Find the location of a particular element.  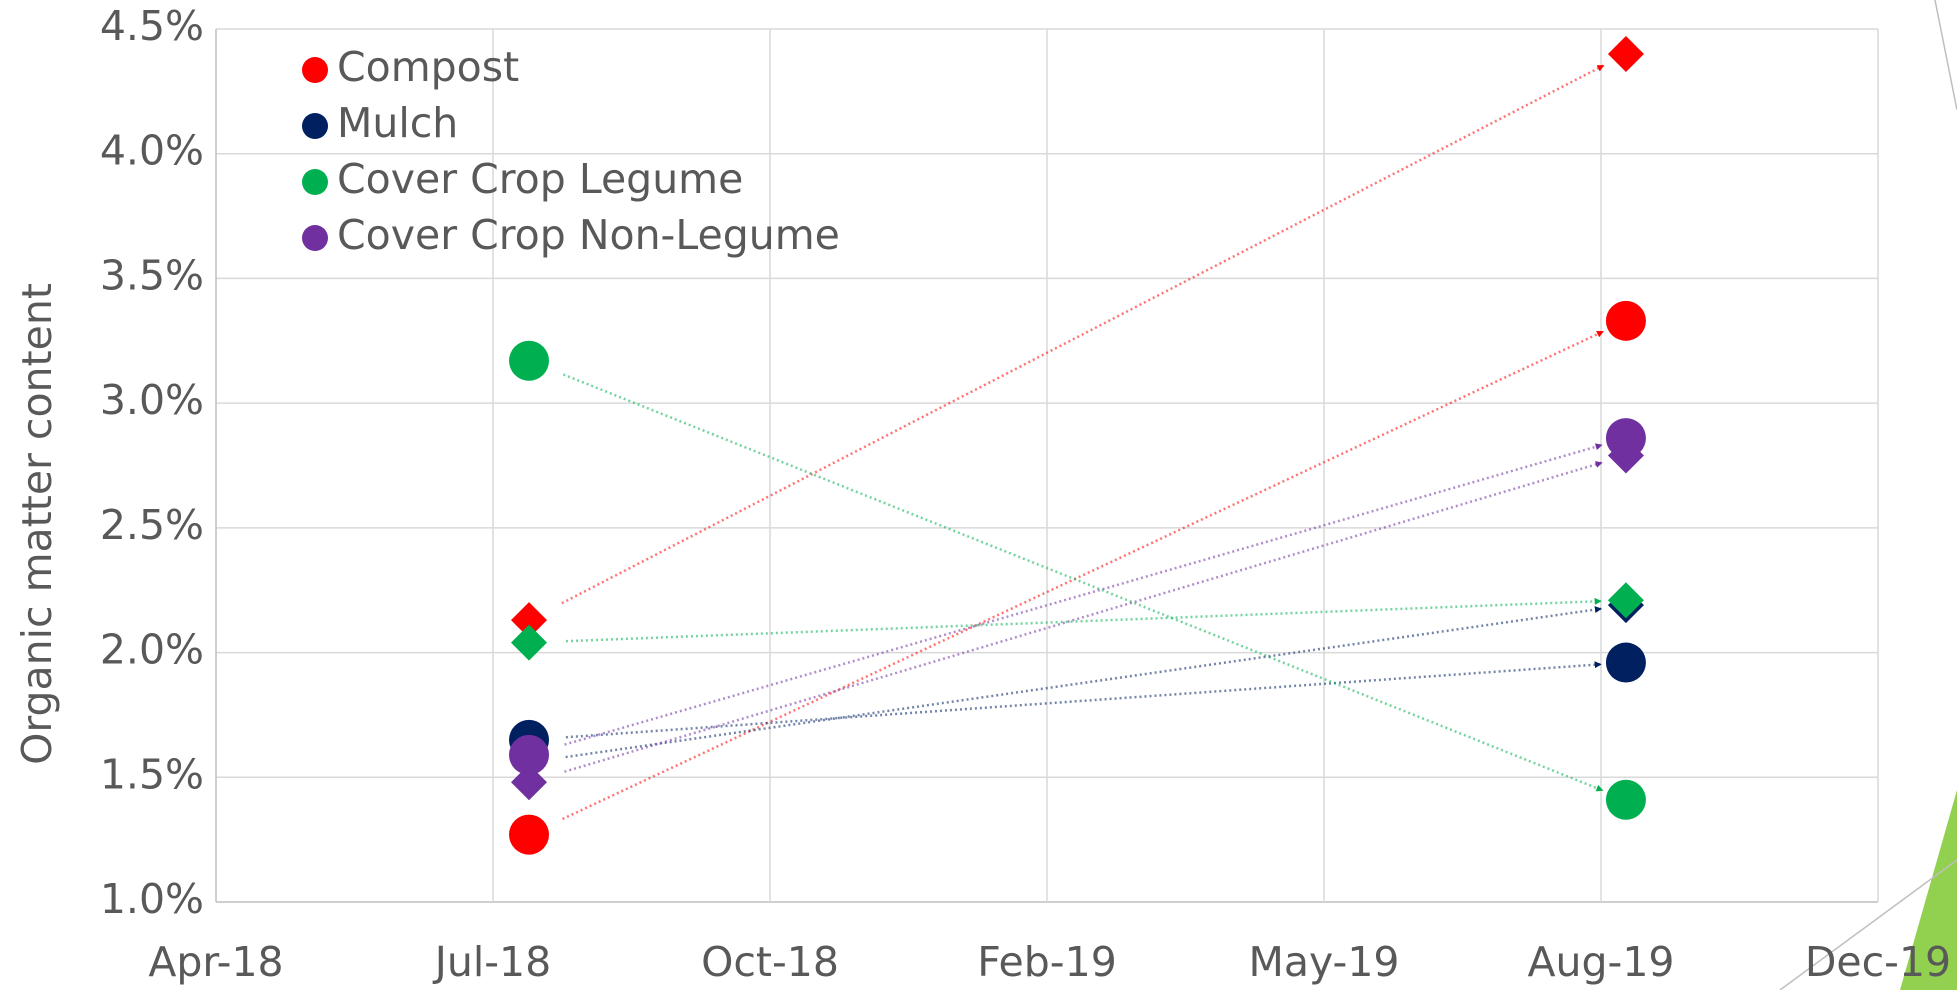

decoration is located at coordinates (1928, 890).